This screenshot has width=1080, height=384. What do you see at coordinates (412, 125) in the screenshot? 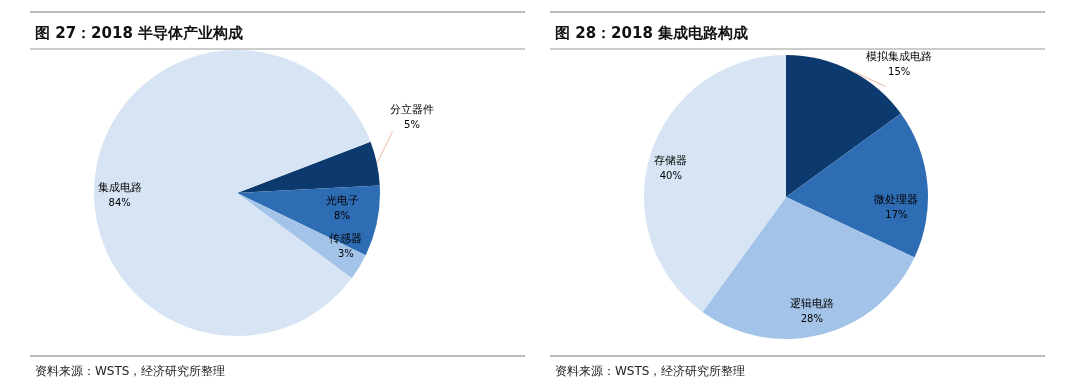
I see `data-label: 5%` at bounding box center [412, 125].